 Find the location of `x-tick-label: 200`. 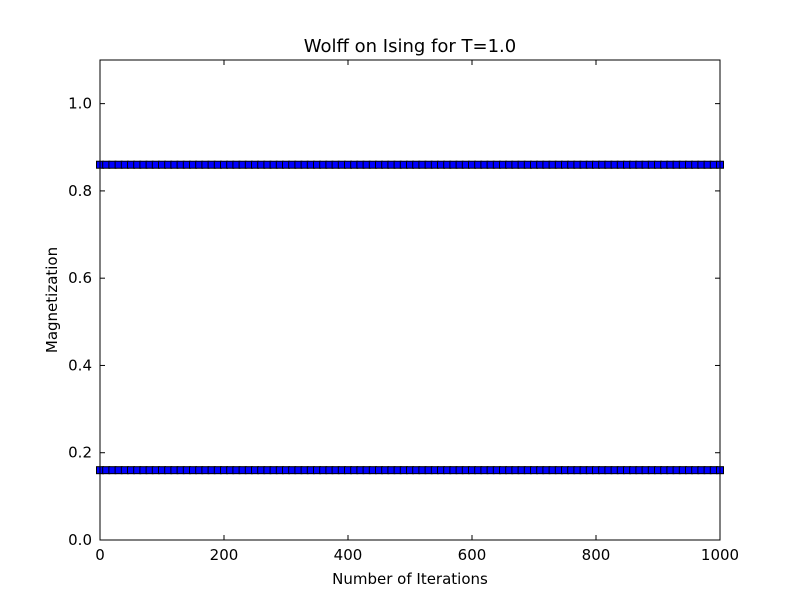

x-tick-label: 200 is located at coordinates (224, 555).